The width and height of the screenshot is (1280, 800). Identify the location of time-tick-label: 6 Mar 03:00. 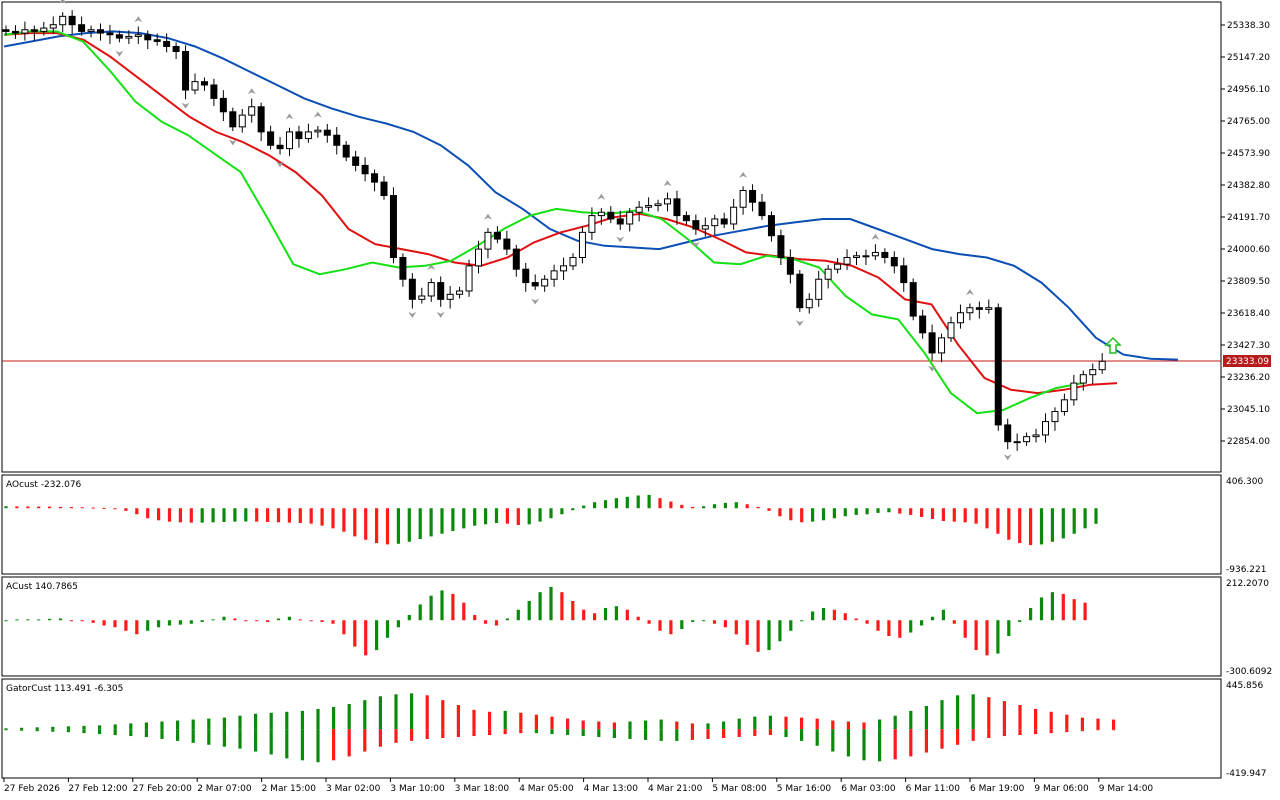
(868, 789).